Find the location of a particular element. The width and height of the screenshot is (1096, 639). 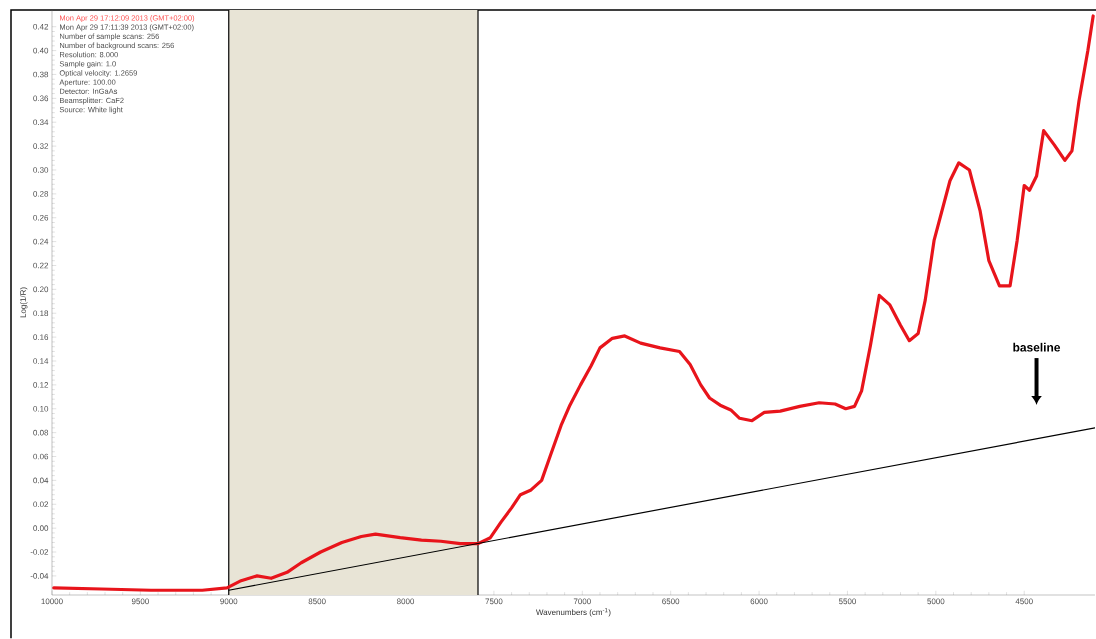

annotation: baseline is located at coordinates (1037, 347).